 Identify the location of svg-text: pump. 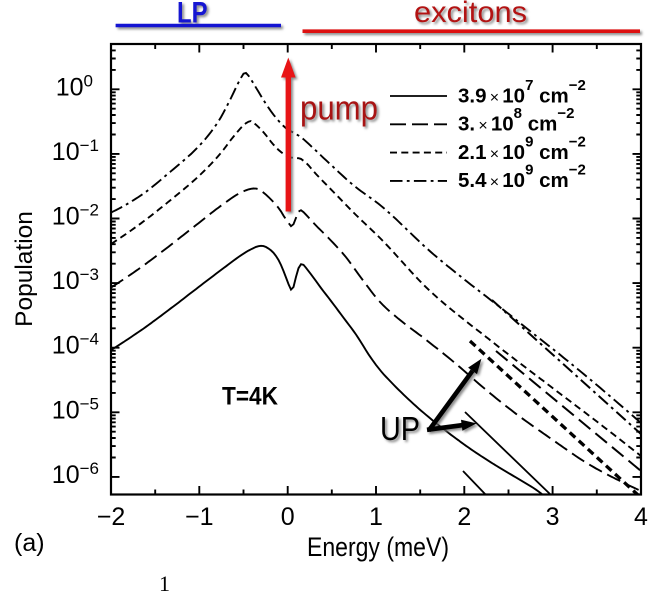
(339, 109).